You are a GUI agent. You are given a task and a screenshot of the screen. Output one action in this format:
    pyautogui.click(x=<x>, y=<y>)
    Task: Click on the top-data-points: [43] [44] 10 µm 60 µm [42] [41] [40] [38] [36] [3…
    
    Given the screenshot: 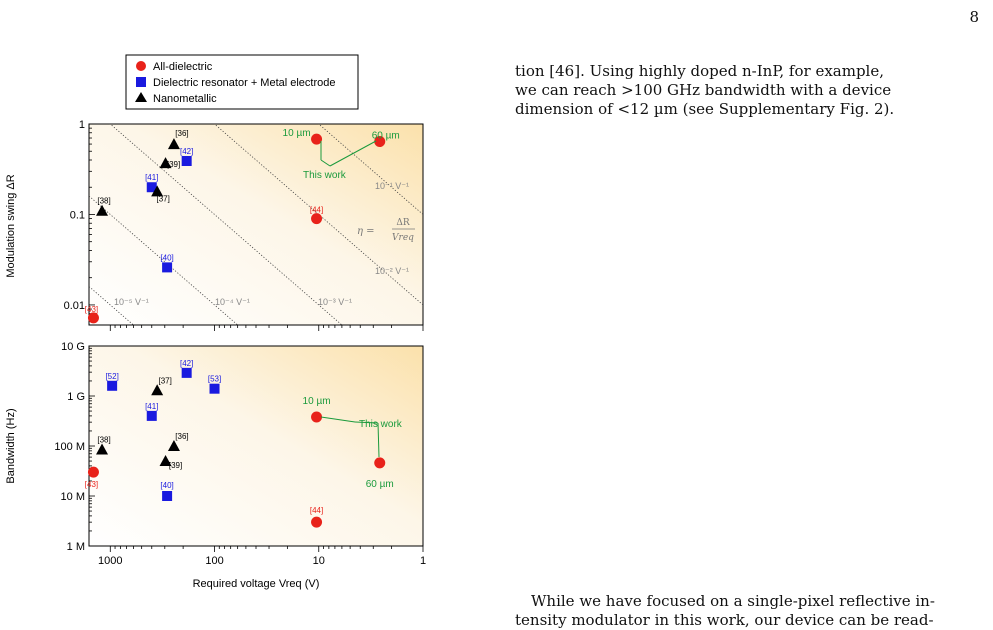 What is the action you would take?
    pyautogui.click(x=242, y=226)
    